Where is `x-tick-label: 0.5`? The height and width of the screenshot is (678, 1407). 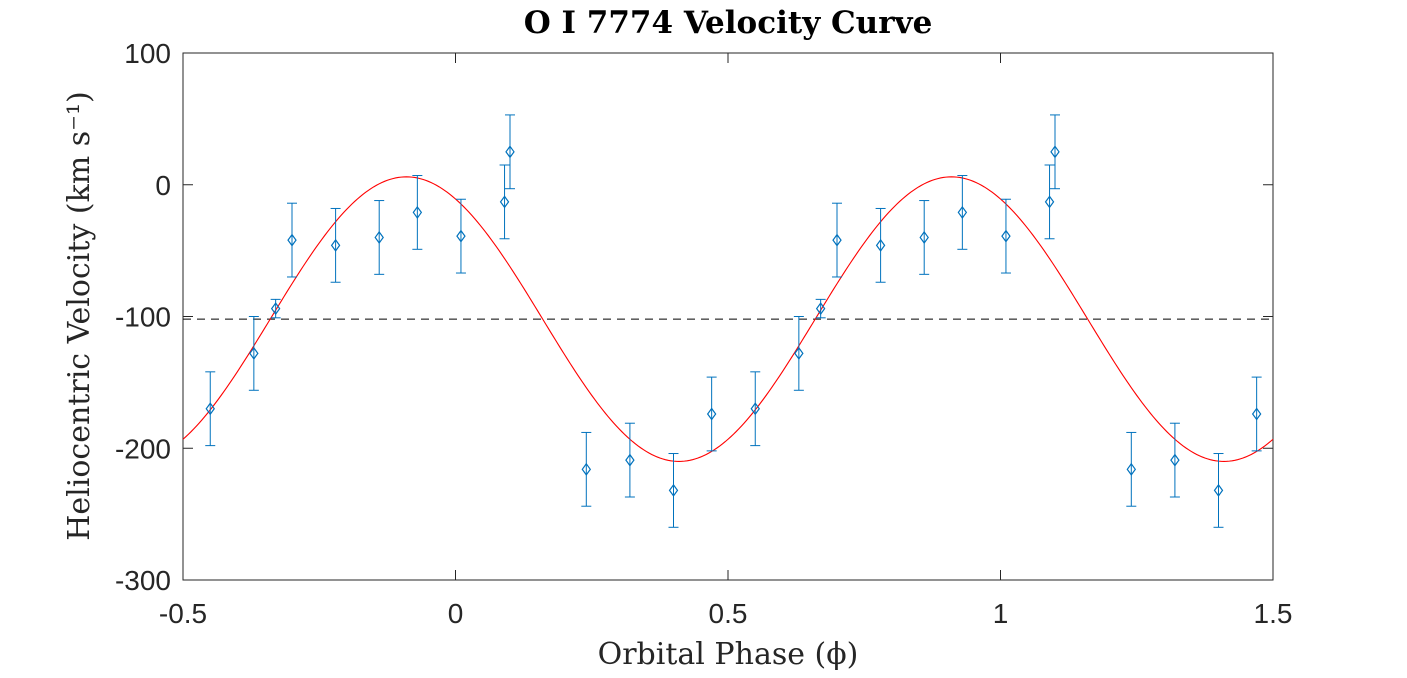
x-tick-label: 0.5 is located at coordinates (728, 613).